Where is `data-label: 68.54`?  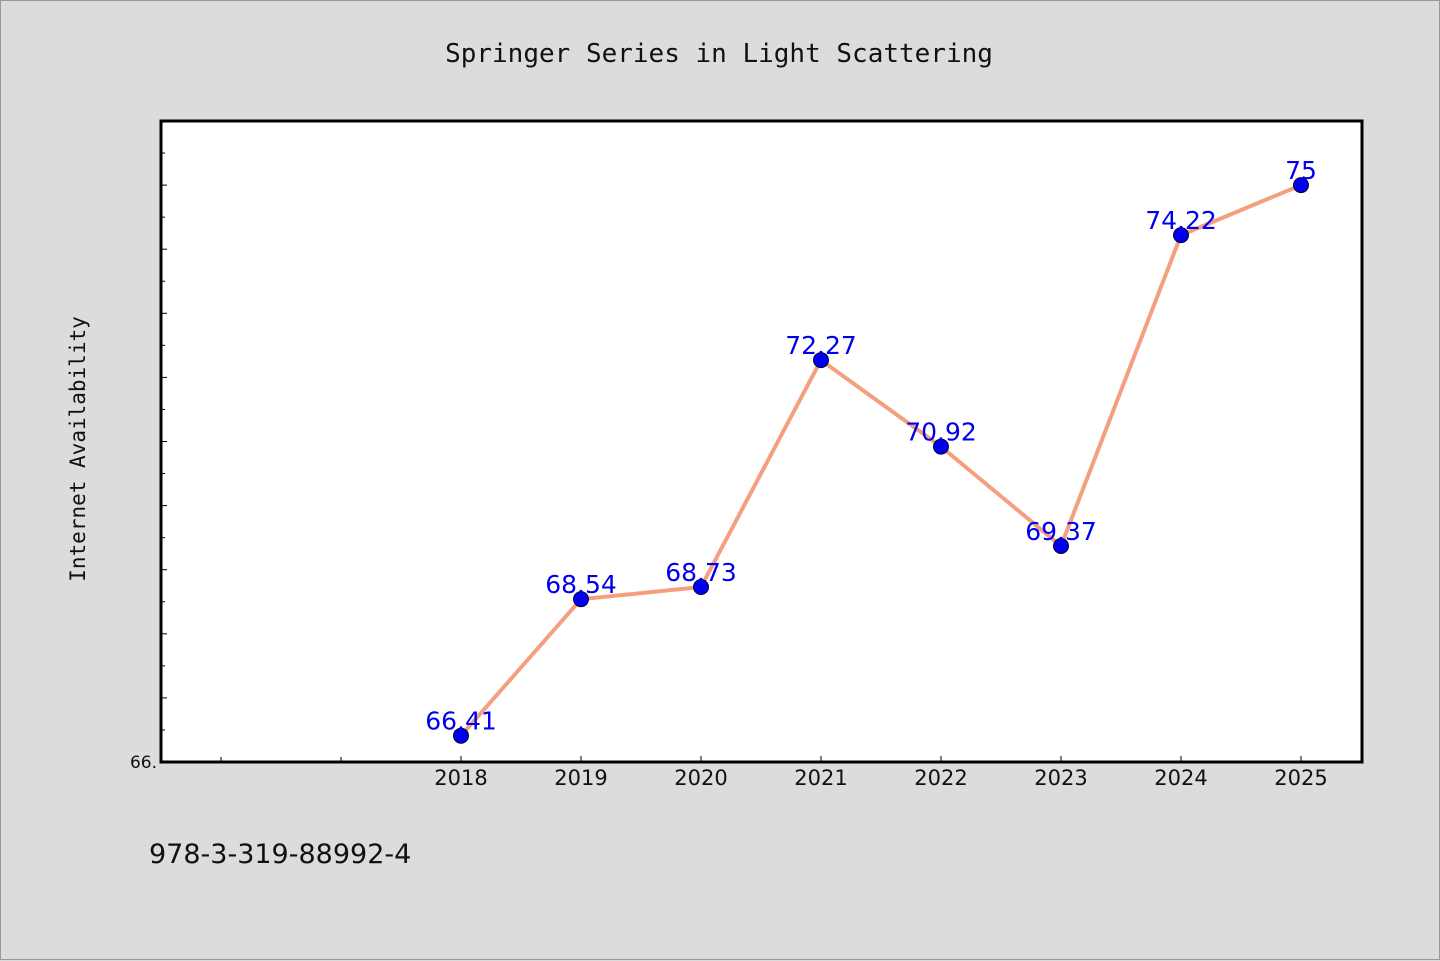
data-label: 68.54 is located at coordinates (581, 584).